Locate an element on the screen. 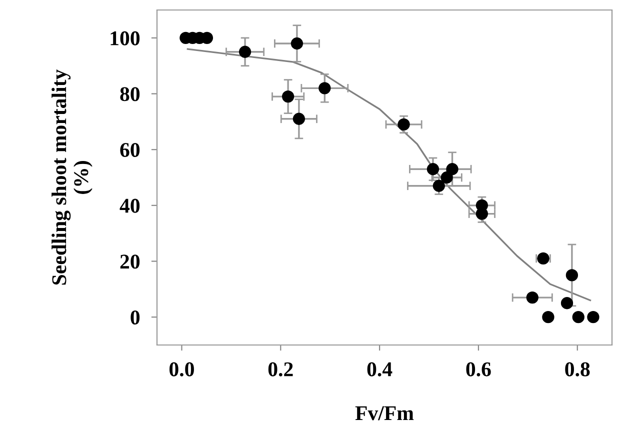 Image resolution: width=617 pixels, height=441 pixels. x-tick-label: 0.0 is located at coordinates (182, 369).